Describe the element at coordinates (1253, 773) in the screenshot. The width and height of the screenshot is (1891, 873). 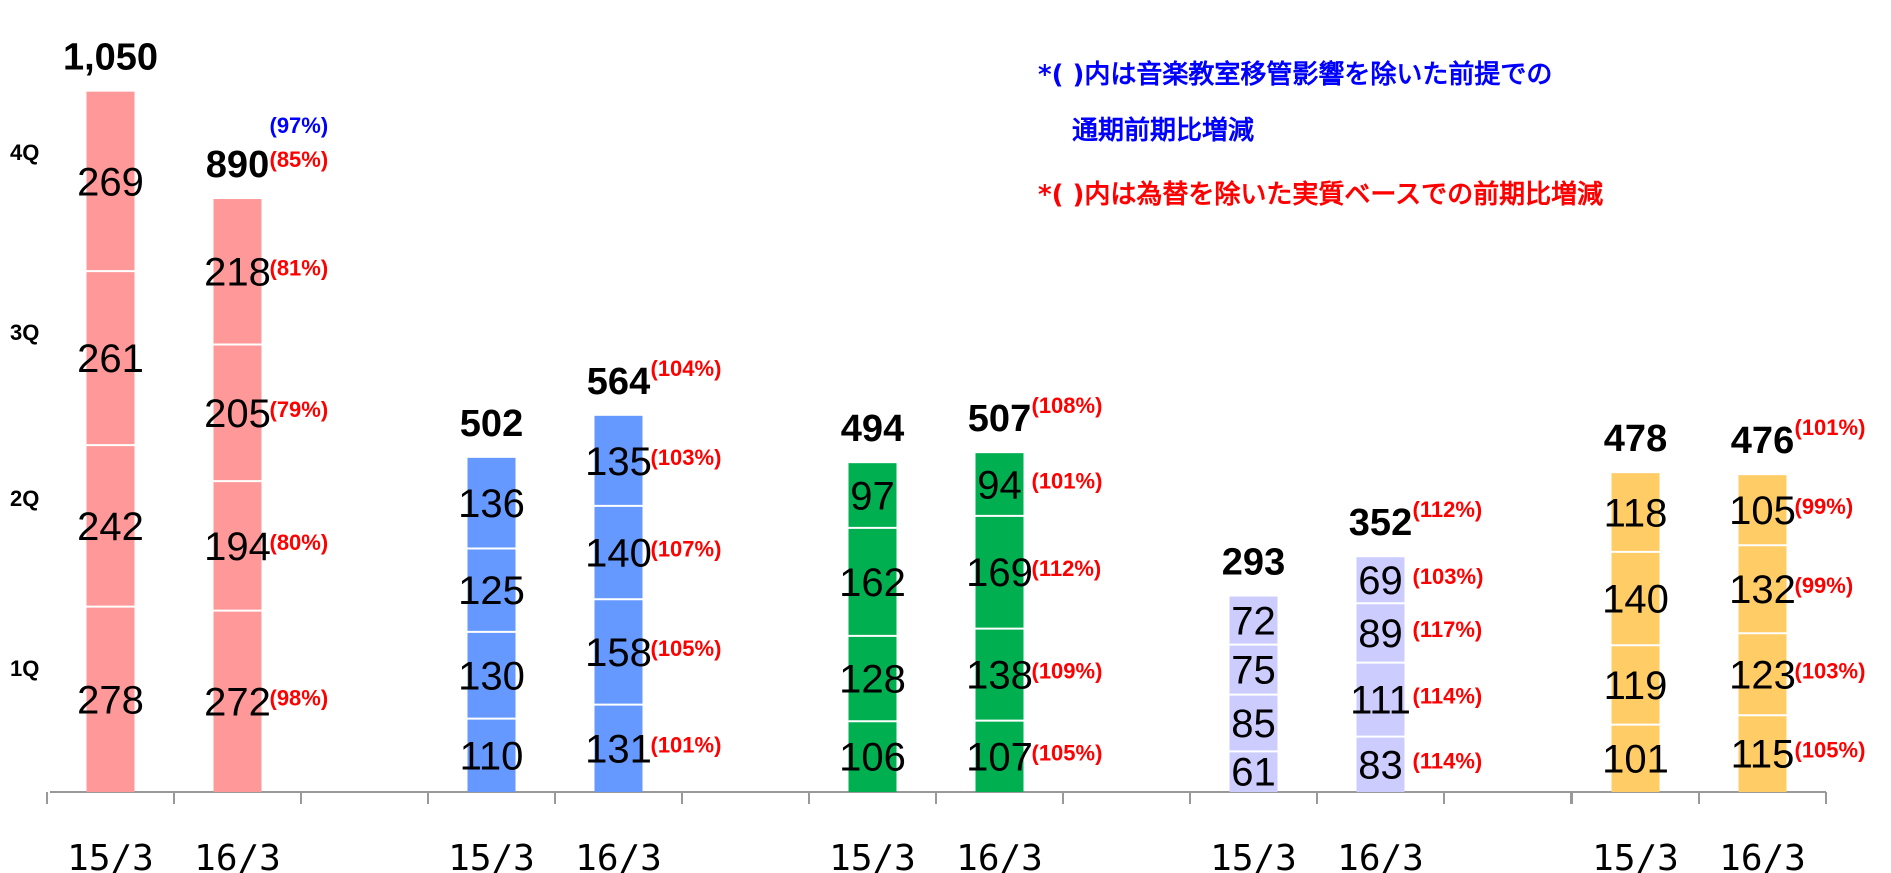
I see `segment-value-label: 61` at that location.